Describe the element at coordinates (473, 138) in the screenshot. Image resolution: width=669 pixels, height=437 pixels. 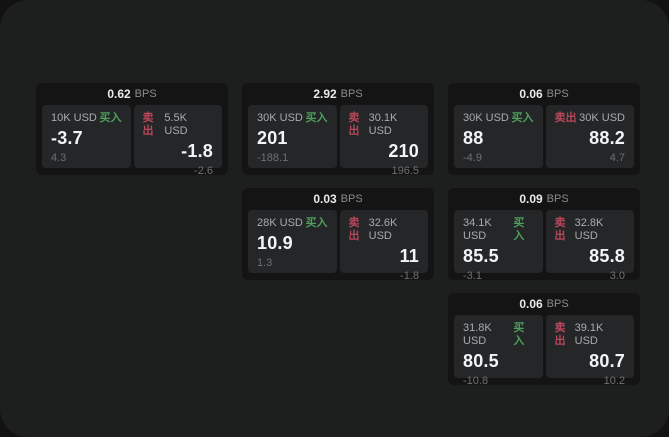
I see `buy-price: 88` at that location.